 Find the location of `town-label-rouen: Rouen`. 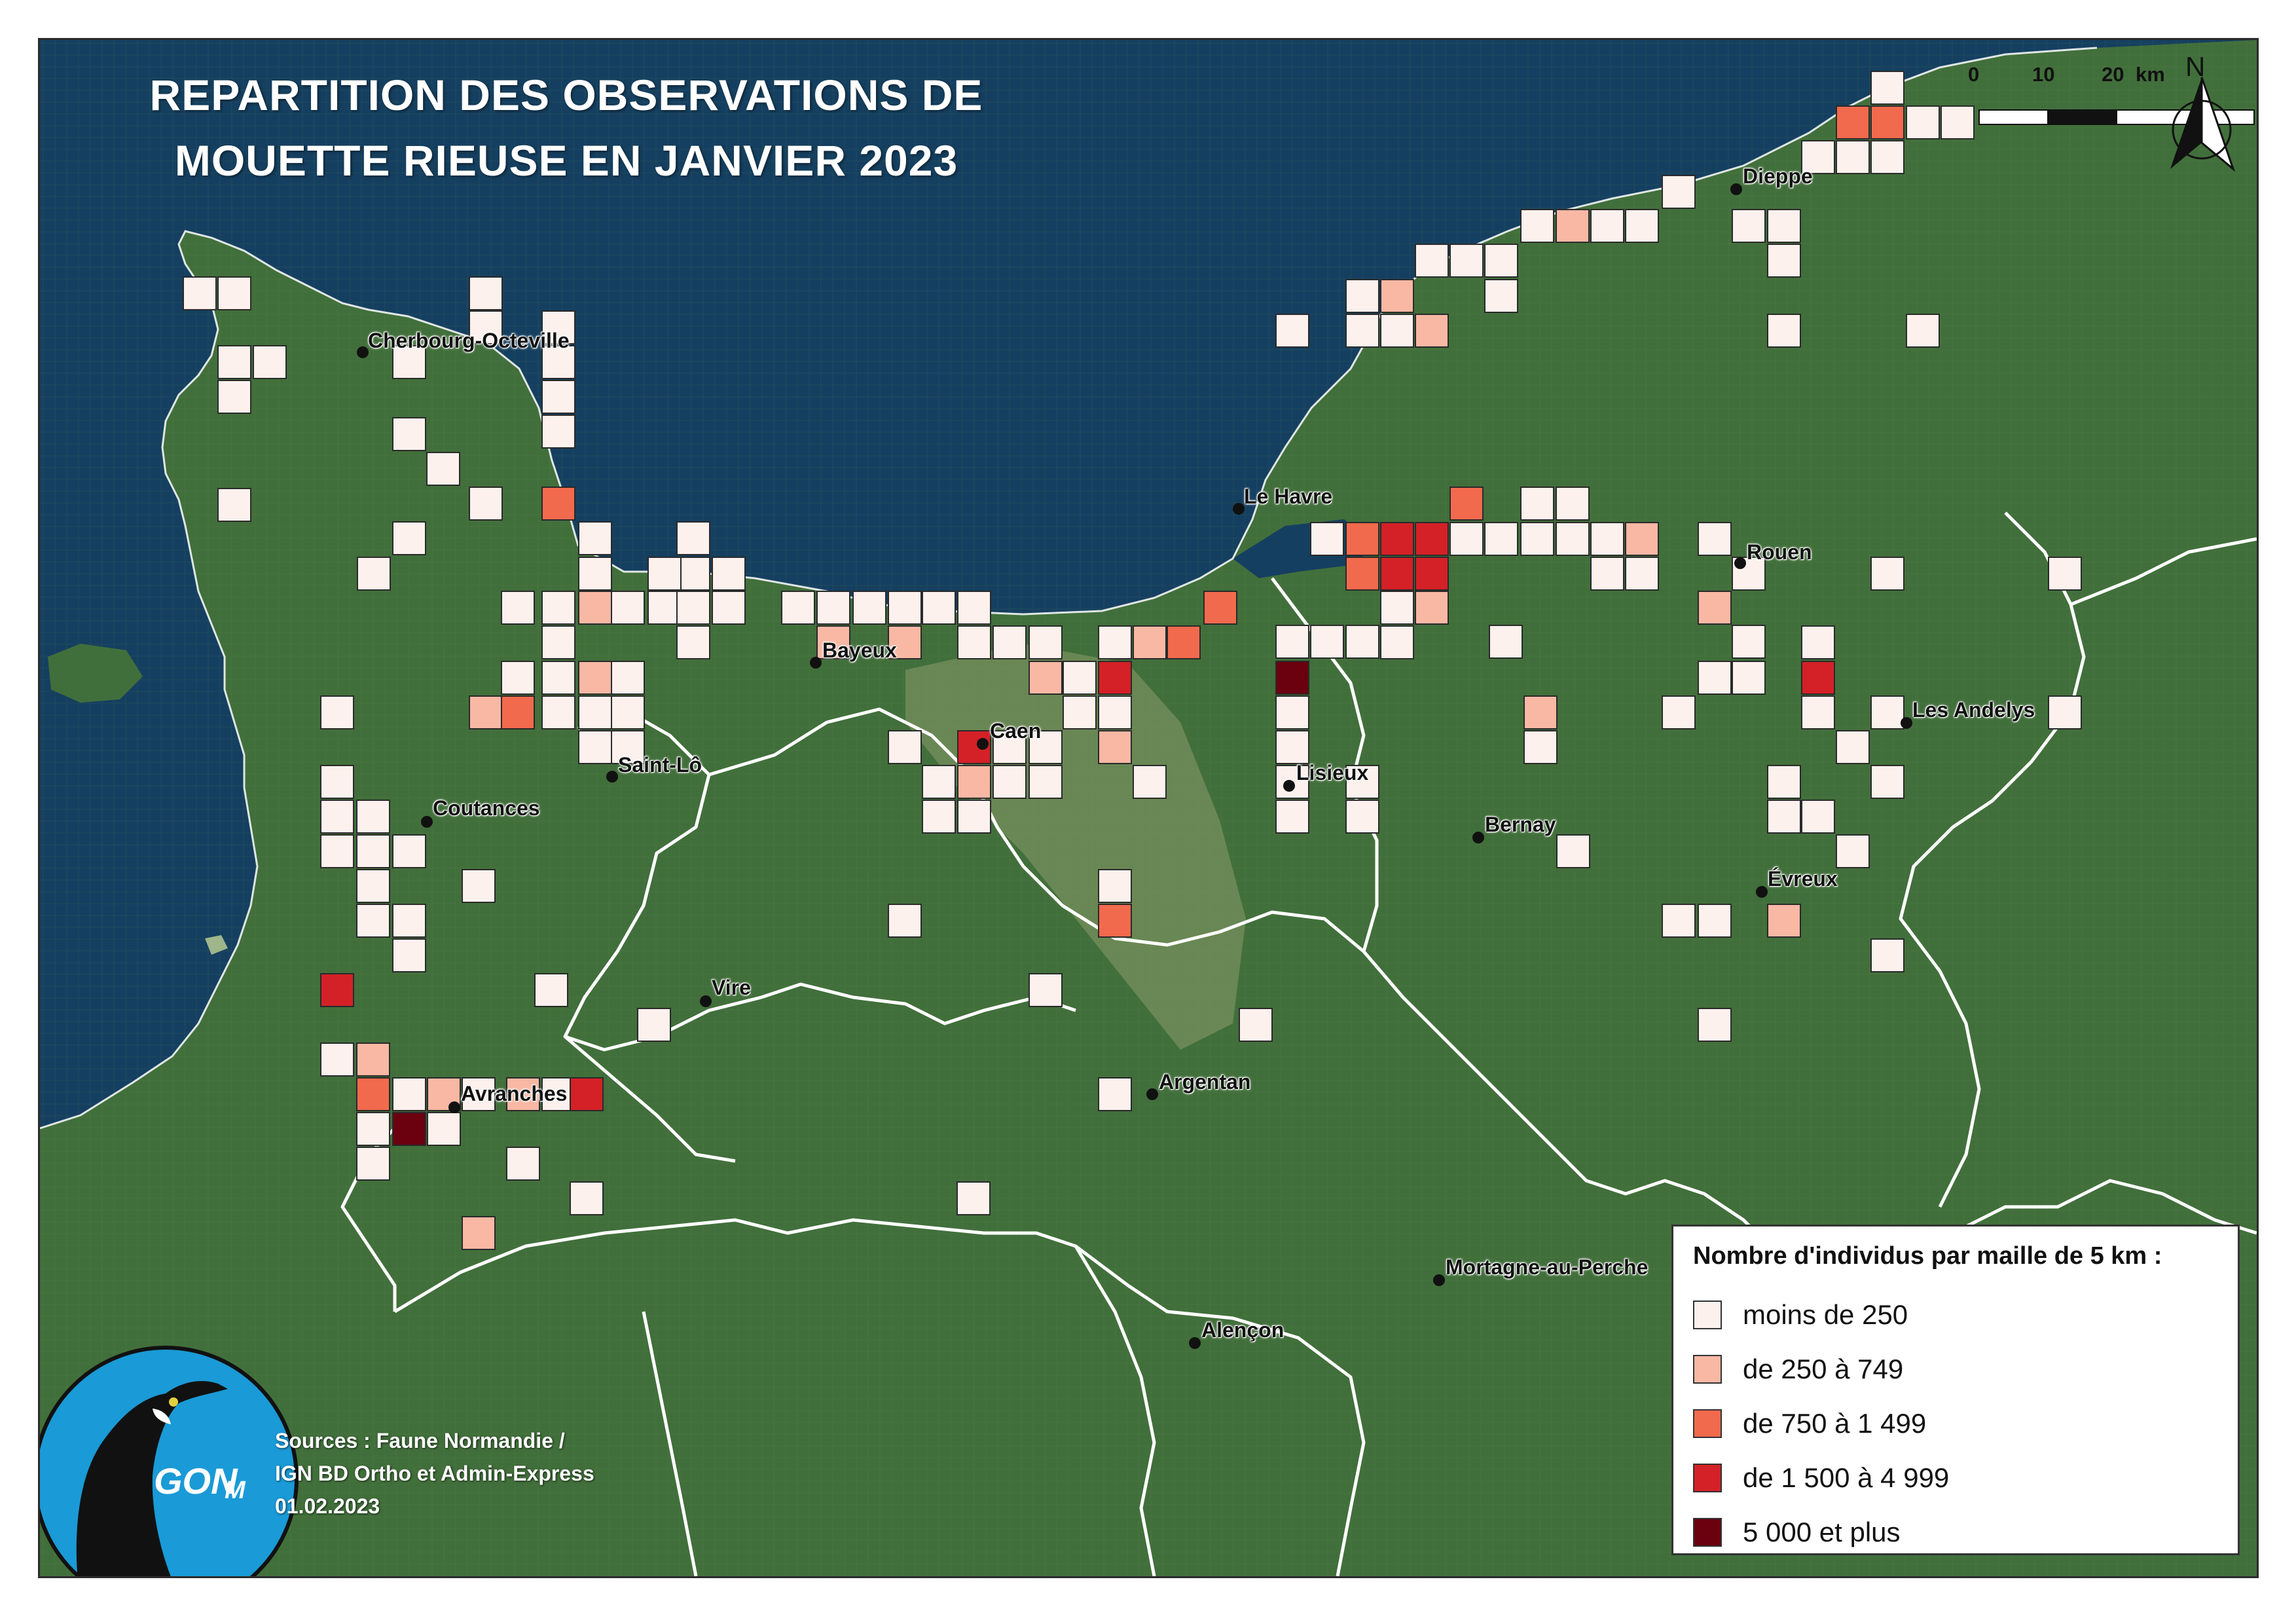

town-label-rouen: Rouen is located at coordinates (1779, 552).